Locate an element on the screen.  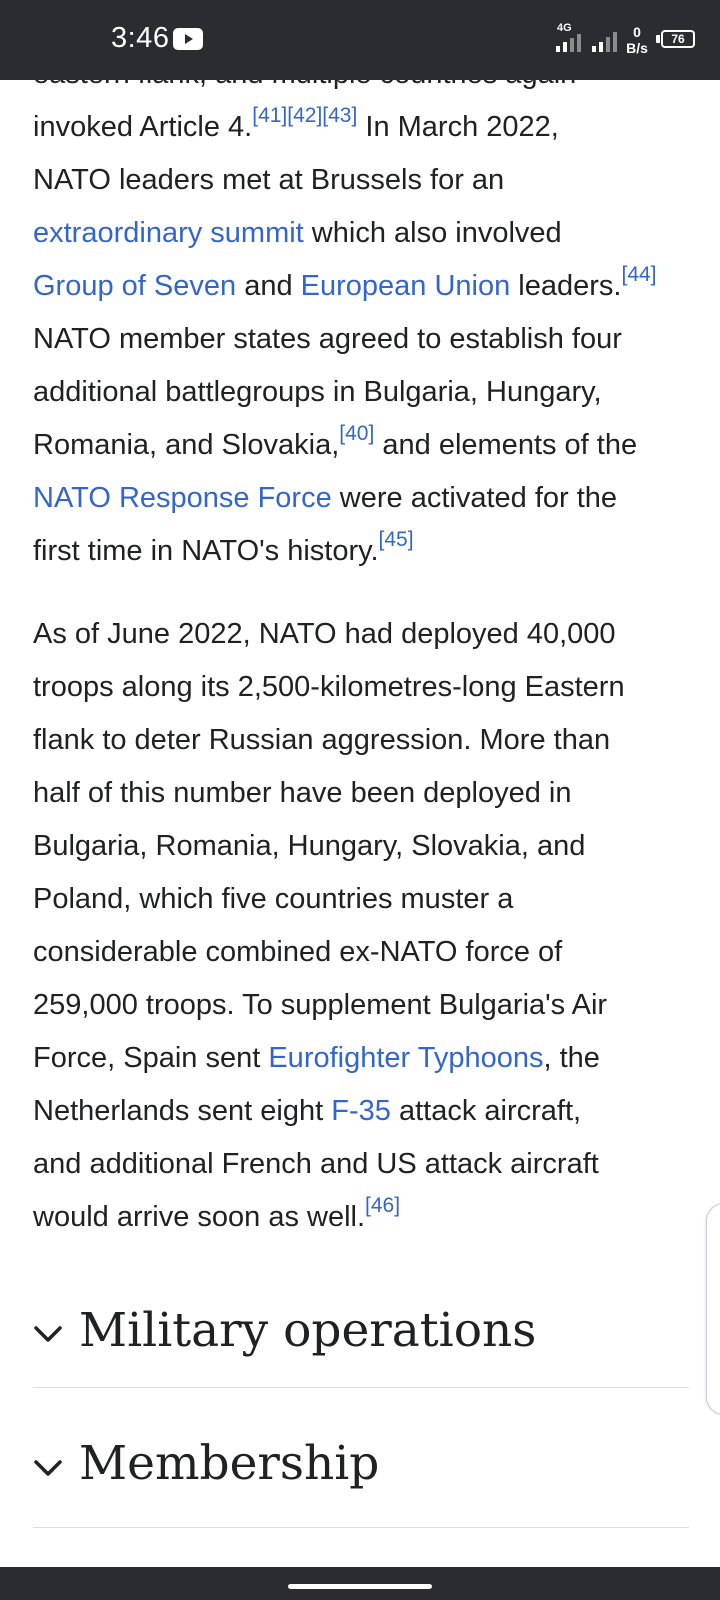
text-run: were activated for the is located at coordinates (474, 498).